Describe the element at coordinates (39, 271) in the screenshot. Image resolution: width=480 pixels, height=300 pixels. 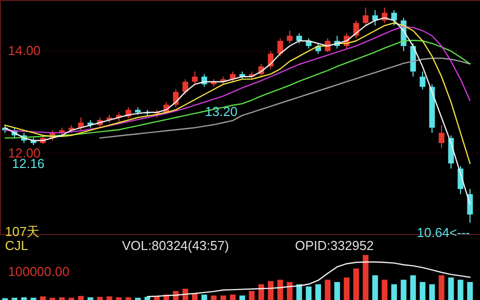
I see `annotation: 100000.00` at that location.